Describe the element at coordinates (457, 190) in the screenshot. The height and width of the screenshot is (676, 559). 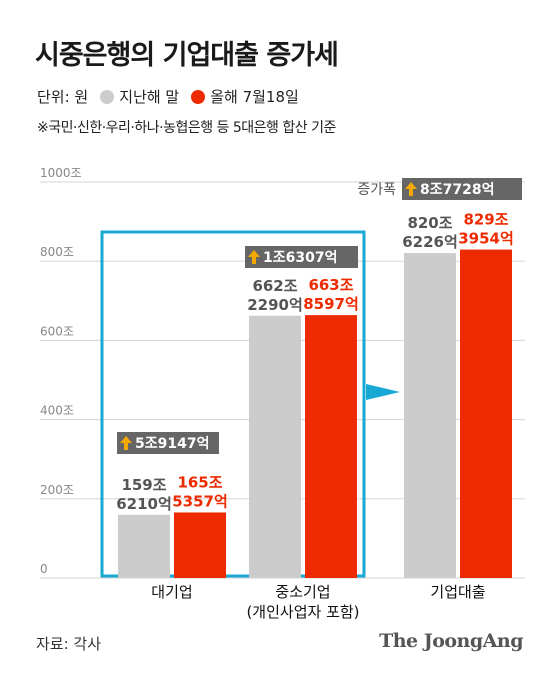
I see `increase-label: 8조7728억` at that location.